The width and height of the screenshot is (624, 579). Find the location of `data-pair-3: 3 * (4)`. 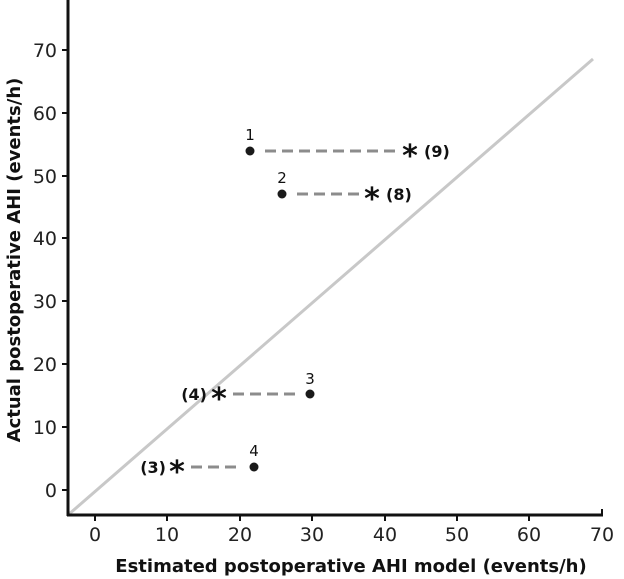

data-pair-3: 3 * (4) is located at coordinates (248, 393).